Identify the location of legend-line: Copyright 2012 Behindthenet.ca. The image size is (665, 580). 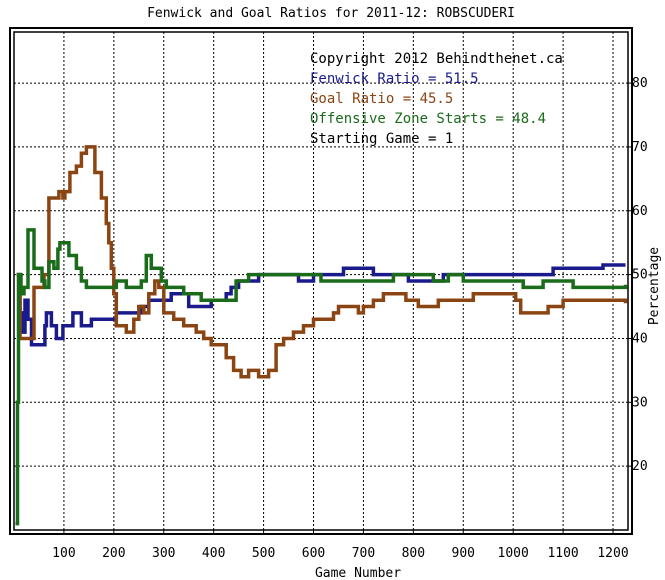
(436, 59).